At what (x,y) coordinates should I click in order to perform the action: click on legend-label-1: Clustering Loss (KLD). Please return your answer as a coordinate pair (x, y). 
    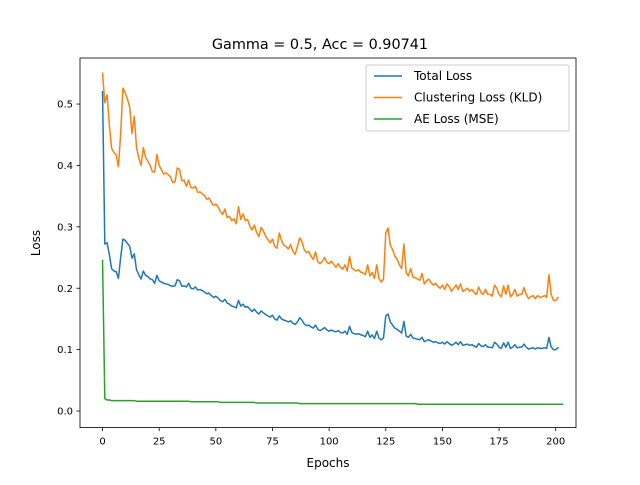
    Looking at the image, I should click on (478, 98).